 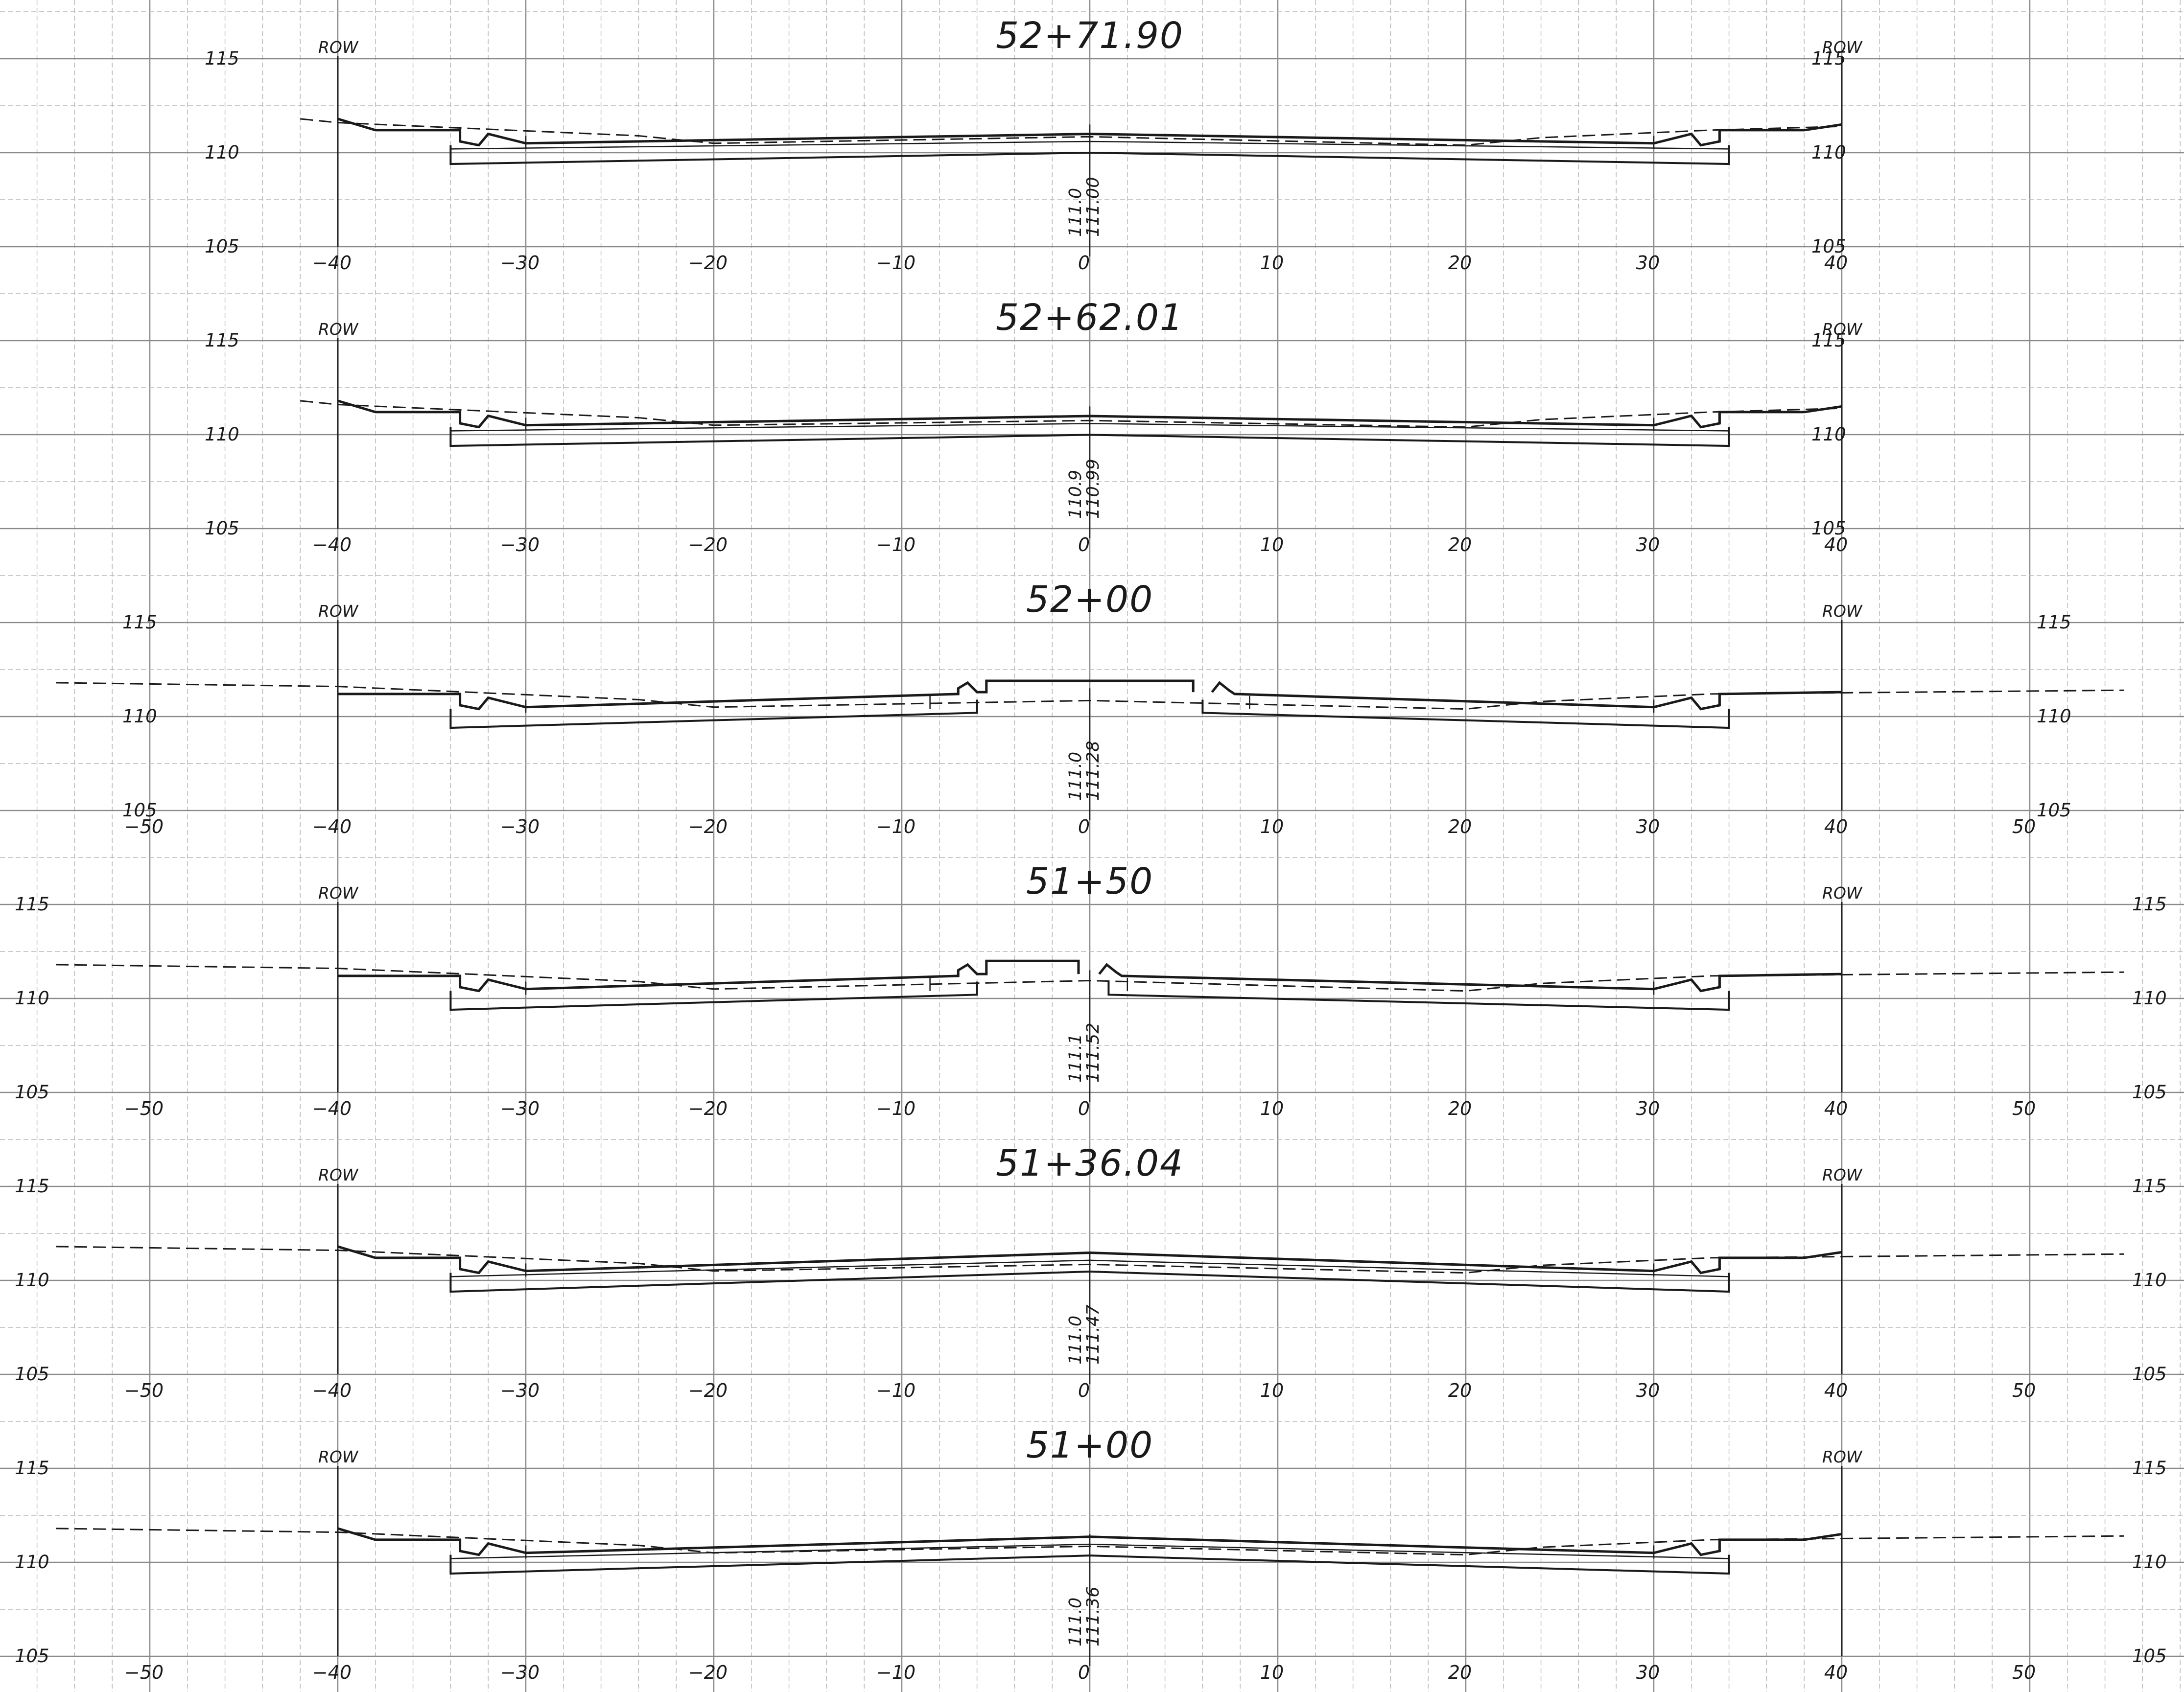 What do you see at coordinates (1089, 1564) in the screenshot?
I see `subgrade-line` at bounding box center [1089, 1564].